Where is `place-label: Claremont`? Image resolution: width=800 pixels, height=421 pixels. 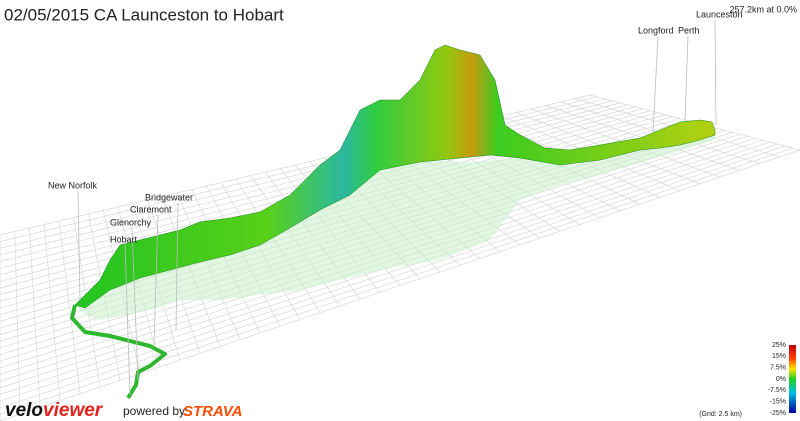
place-label: Claremont is located at coordinates (151, 209).